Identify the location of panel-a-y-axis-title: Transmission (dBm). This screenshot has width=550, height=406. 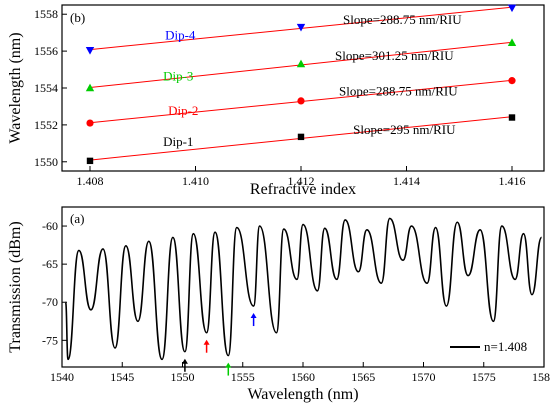
(15, 286).